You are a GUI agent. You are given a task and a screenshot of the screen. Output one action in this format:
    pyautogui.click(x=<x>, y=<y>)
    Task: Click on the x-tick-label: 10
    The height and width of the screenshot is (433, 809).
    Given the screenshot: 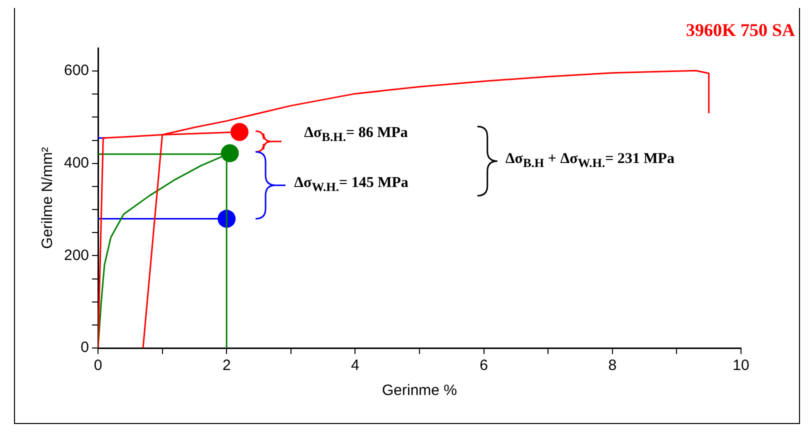 What is the action you would take?
    pyautogui.click(x=741, y=365)
    